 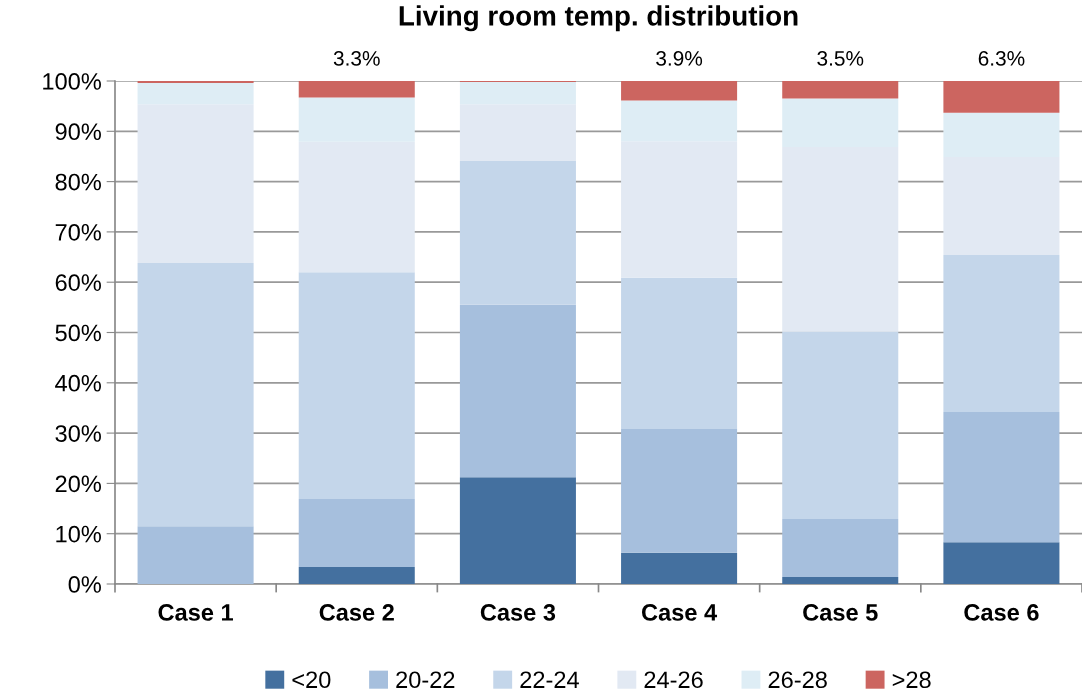 What do you see at coordinates (518, 612) in the screenshot?
I see `x-tick-label: Case 3` at bounding box center [518, 612].